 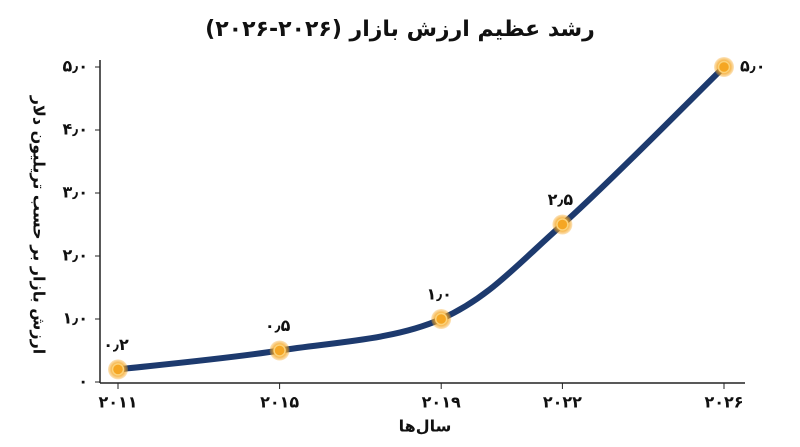 What do you see at coordinates (75, 66) in the screenshot?
I see `y-tick-label: ۵٫۰` at bounding box center [75, 66].